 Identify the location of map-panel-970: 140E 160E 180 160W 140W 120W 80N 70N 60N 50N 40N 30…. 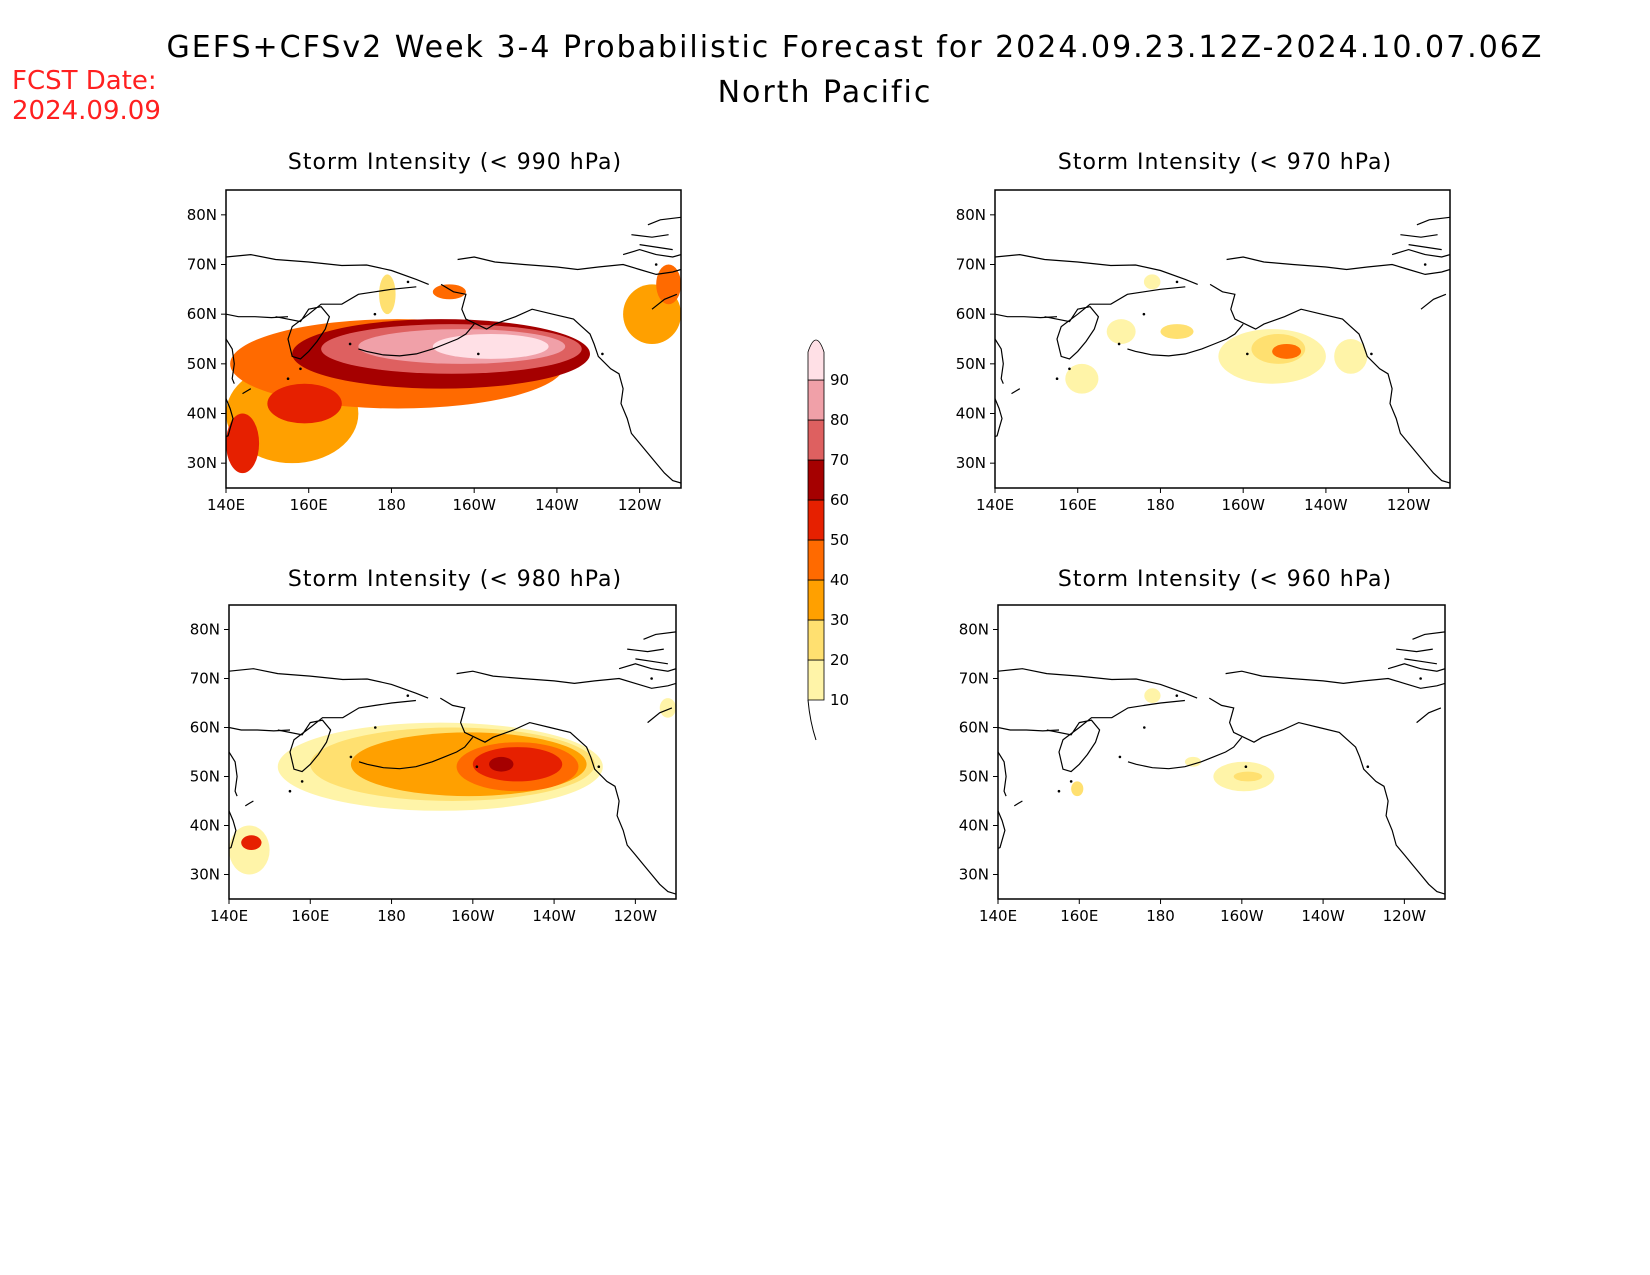
(1203, 351).